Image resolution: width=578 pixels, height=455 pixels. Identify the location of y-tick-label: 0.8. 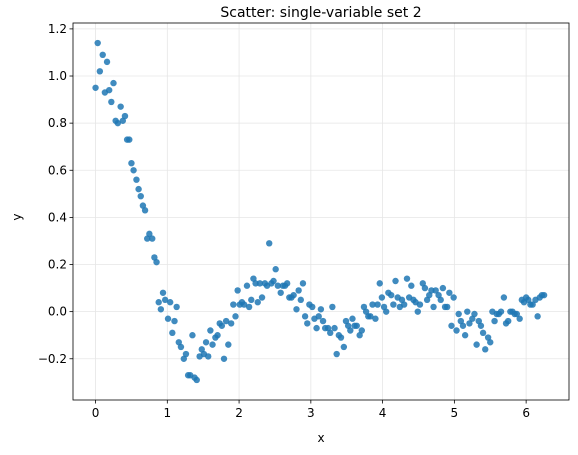
(57, 123).